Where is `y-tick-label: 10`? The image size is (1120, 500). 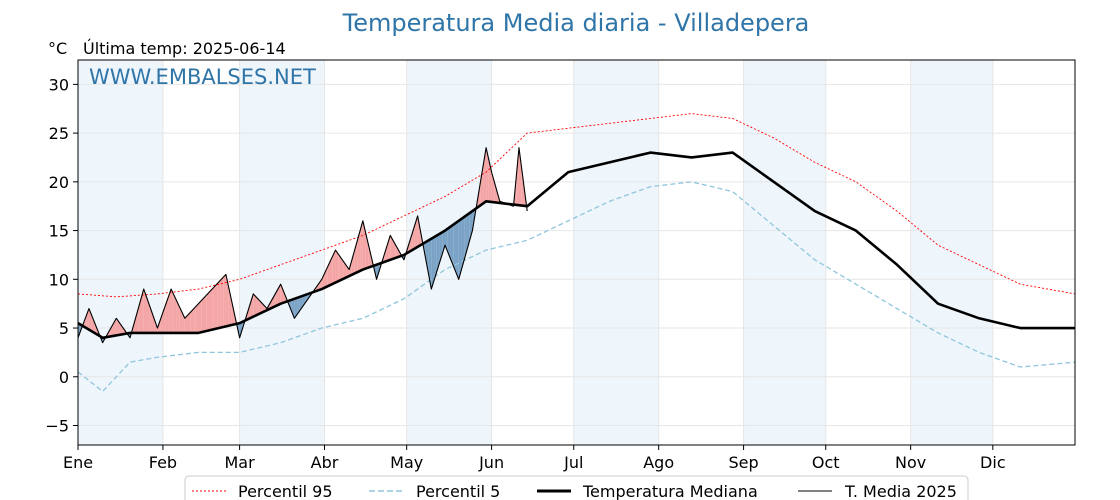 y-tick-label: 10 is located at coordinates (59, 279).